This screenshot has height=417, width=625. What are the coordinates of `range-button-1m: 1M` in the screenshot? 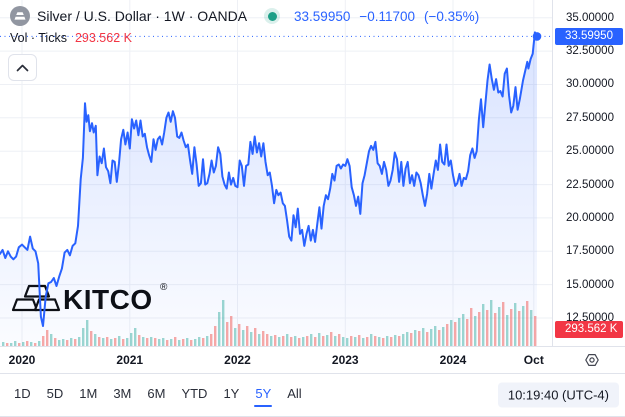 It's located at (88, 395).